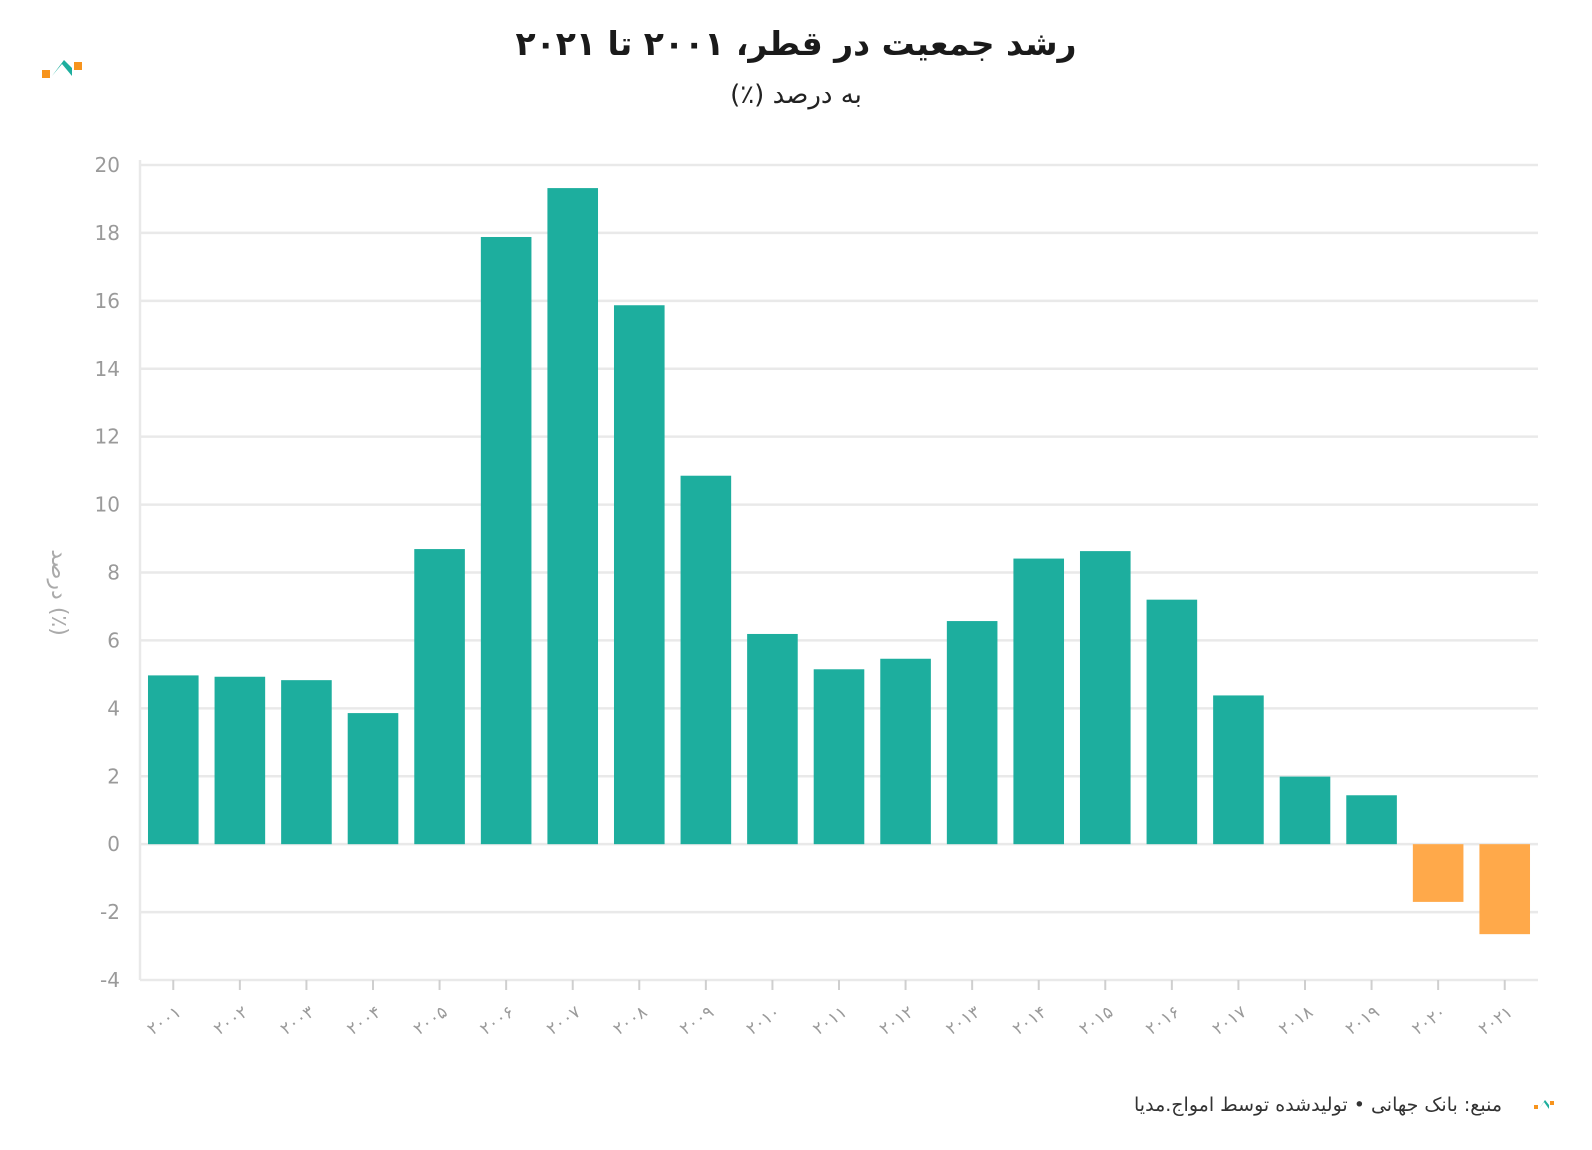  I want to click on logo-wave-teal, so click(62, 68).